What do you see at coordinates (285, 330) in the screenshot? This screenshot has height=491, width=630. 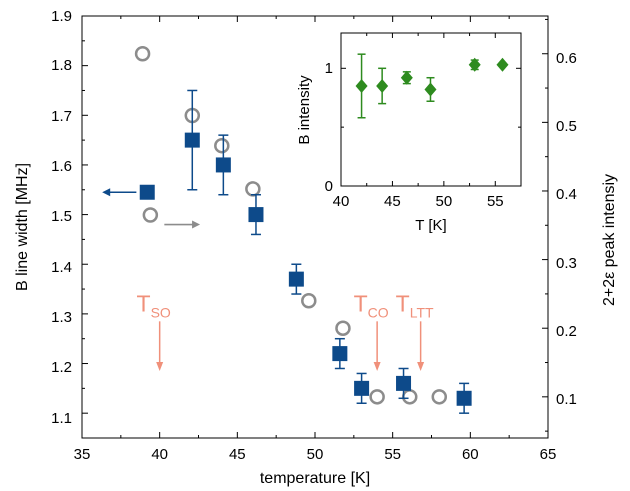 I see `transition-annotations: TSO TCO TLTT` at bounding box center [285, 330].